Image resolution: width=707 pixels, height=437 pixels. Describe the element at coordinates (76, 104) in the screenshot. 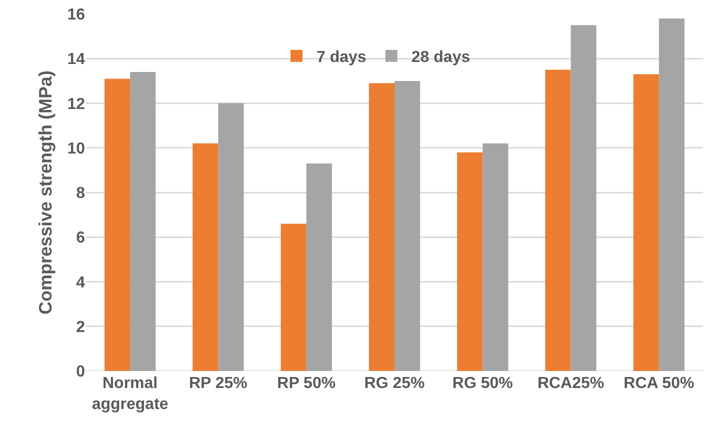

I see `y-tick-label: 12` at that location.